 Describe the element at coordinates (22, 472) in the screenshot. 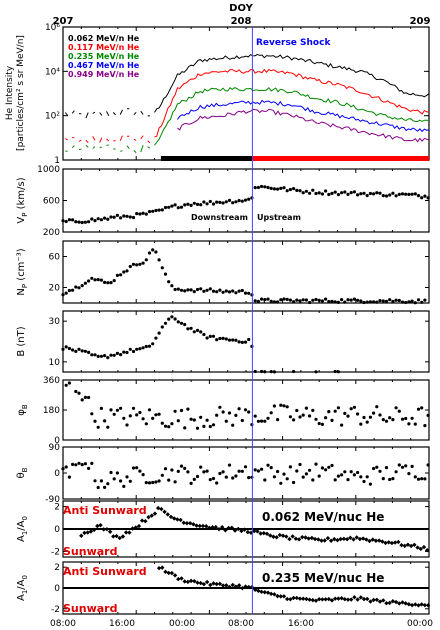

I see `y-axis-label: θB` at that location.